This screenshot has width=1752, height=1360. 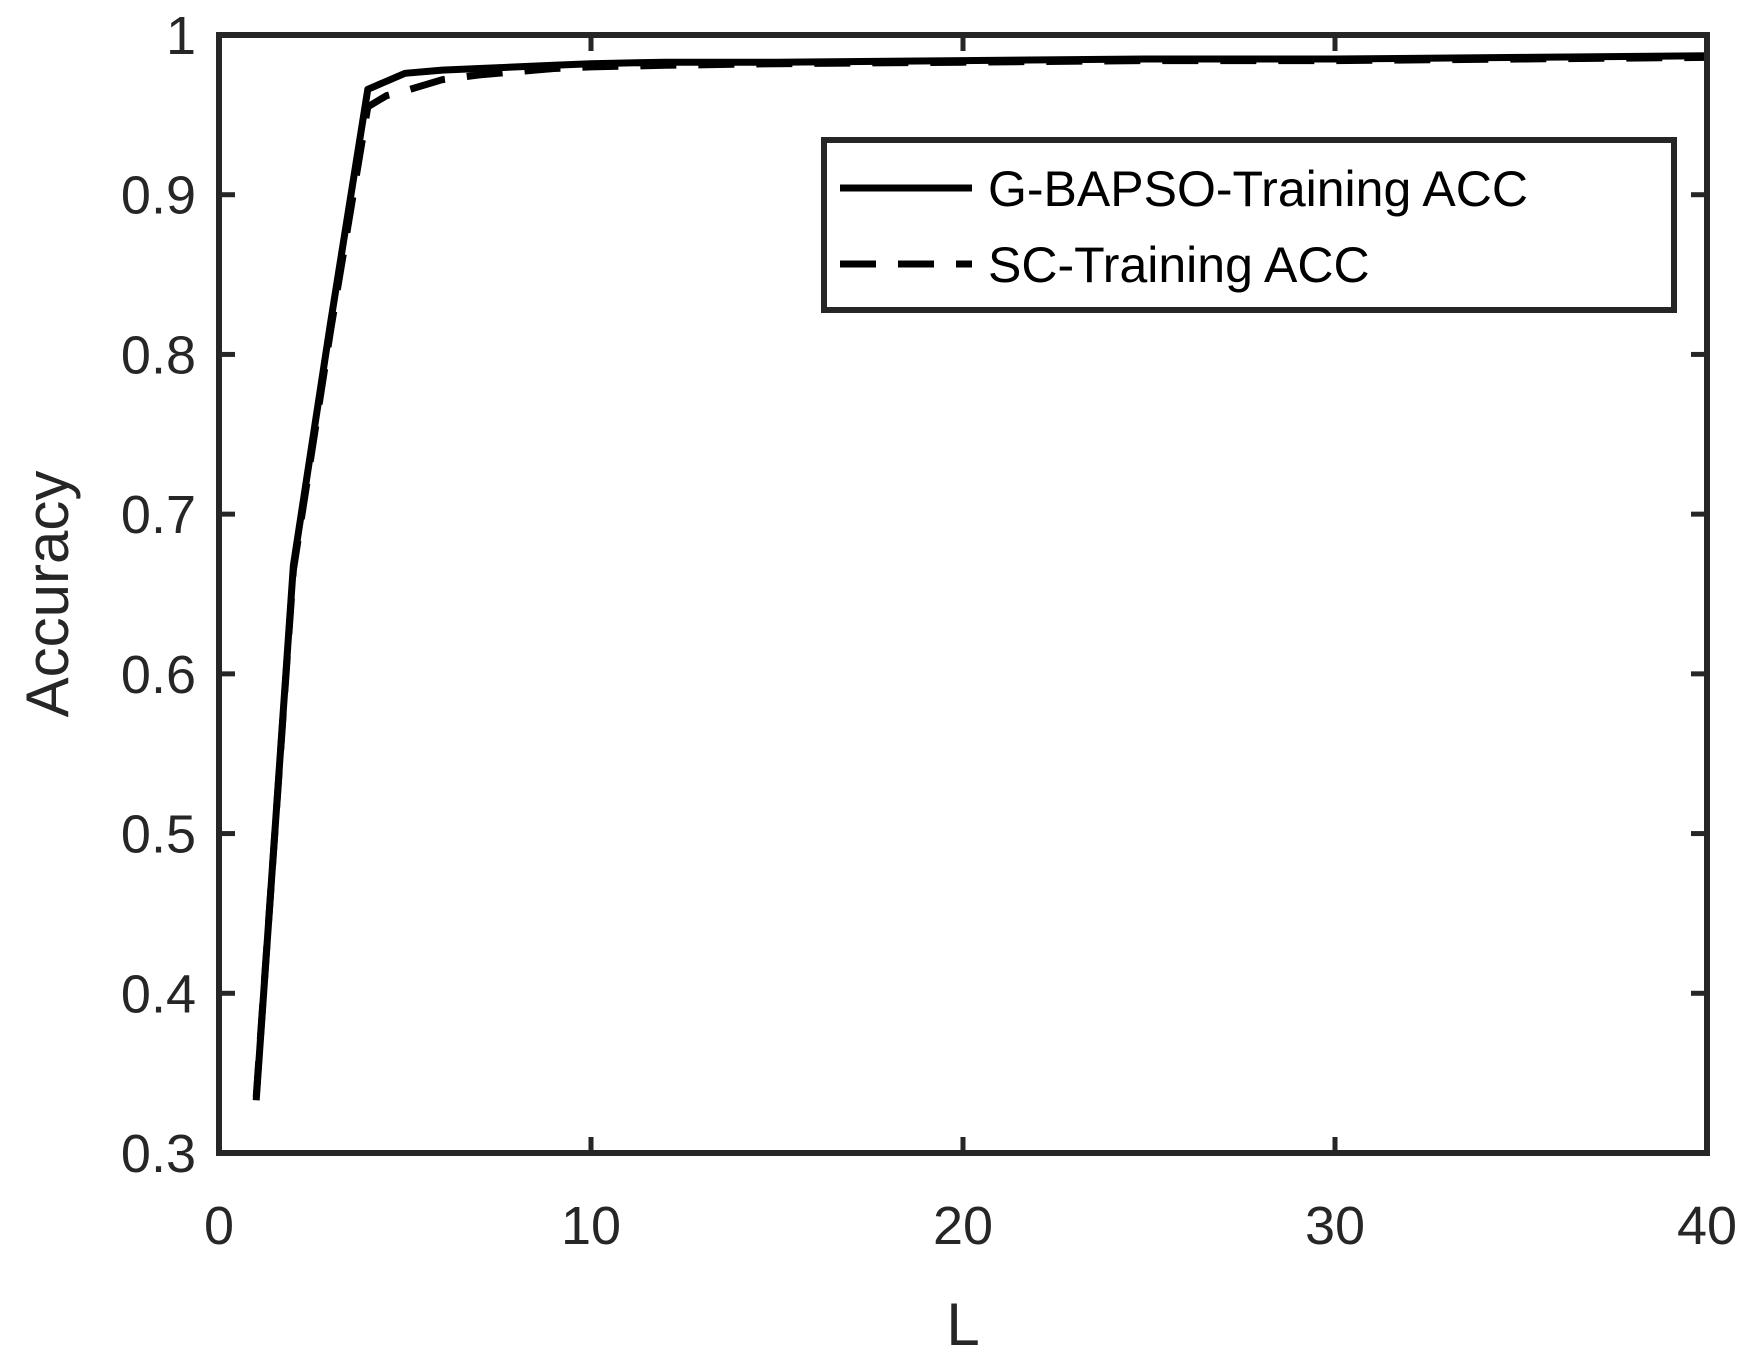 What do you see at coordinates (1258, 189) in the screenshot?
I see `legend-label-g-bapso: G-BAPSO-Training ACC` at bounding box center [1258, 189].